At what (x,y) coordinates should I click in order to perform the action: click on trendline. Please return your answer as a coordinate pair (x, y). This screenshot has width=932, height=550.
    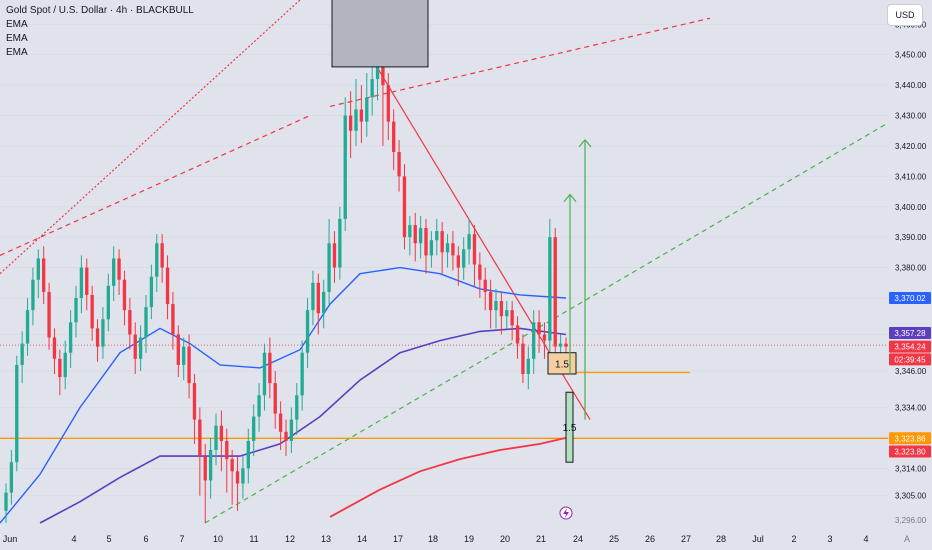
    Looking at the image, I should click on (520, 62).